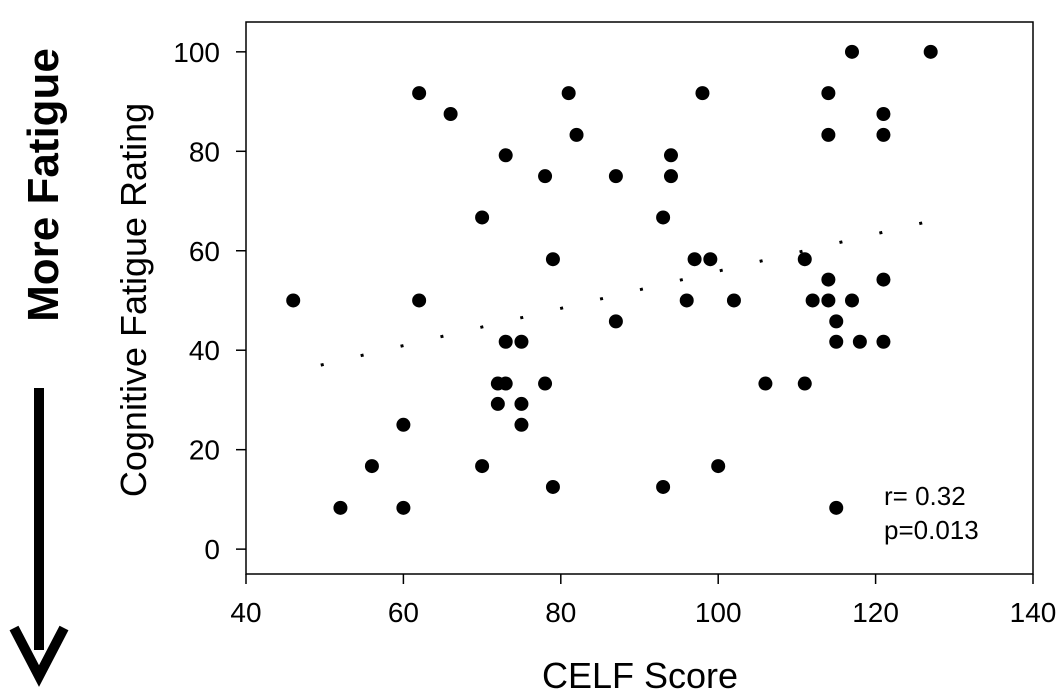 The width and height of the screenshot is (1063, 696). Describe the element at coordinates (133, 300) in the screenshot. I see `y-axis-title: Cognitive Fatigue Rating` at that location.